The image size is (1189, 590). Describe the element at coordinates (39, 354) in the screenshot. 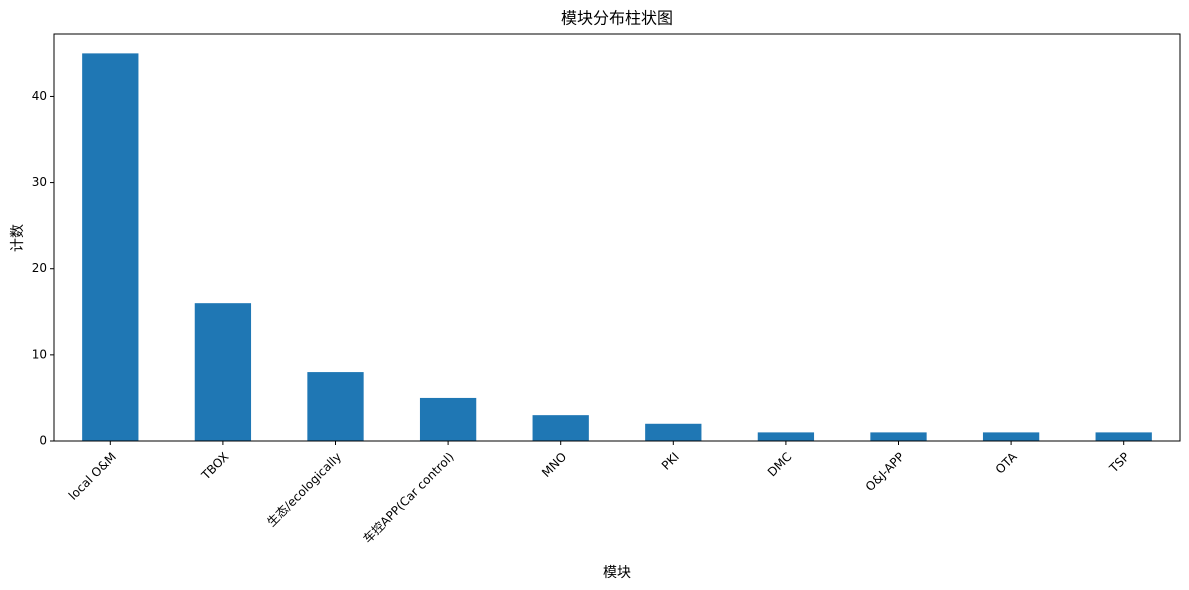

I see `y-tick-label: 10` at that location.